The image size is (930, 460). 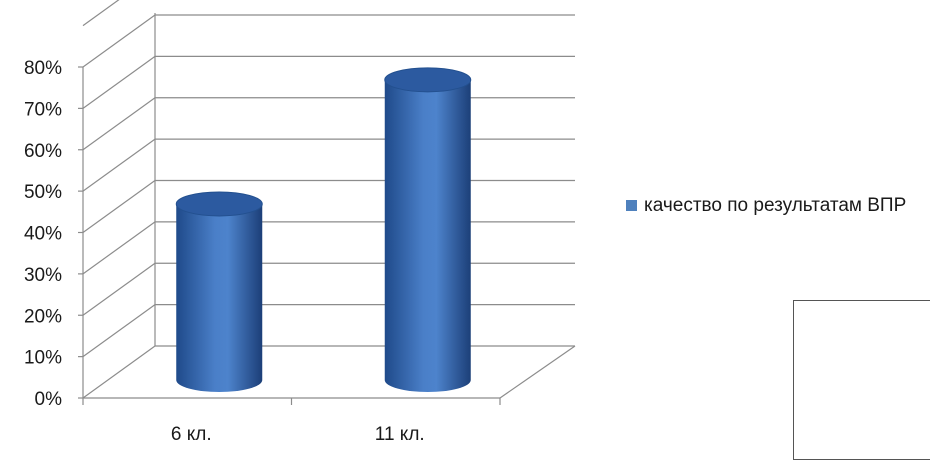 I want to click on y-tick-label: 50%, so click(x=43, y=192).